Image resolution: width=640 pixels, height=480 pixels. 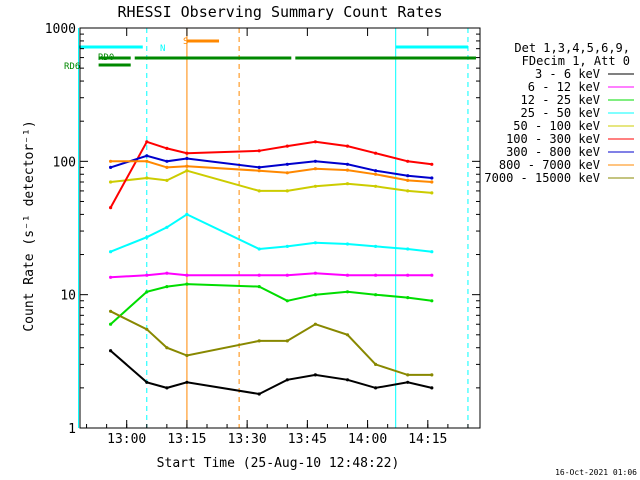 I want to click on legend-entry-label: 7000 - 15000 keV, so click(x=542, y=178).